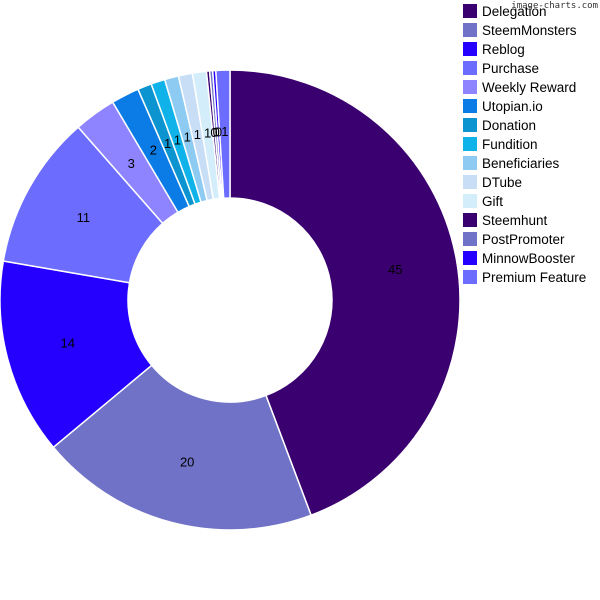  I want to click on slice-label: 11, so click(84, 217).